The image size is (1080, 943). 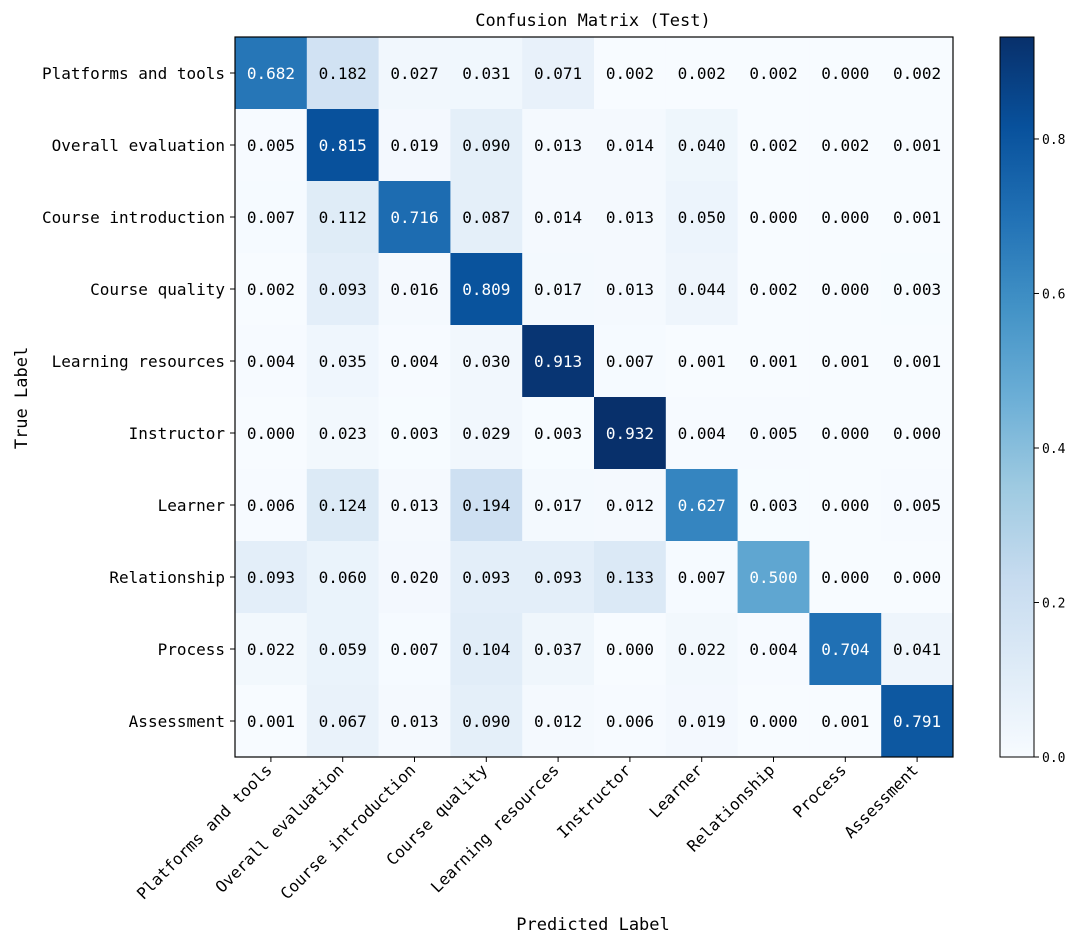 I want to click on heatmap-cell-r6-c6, so click(x=702, y=505).